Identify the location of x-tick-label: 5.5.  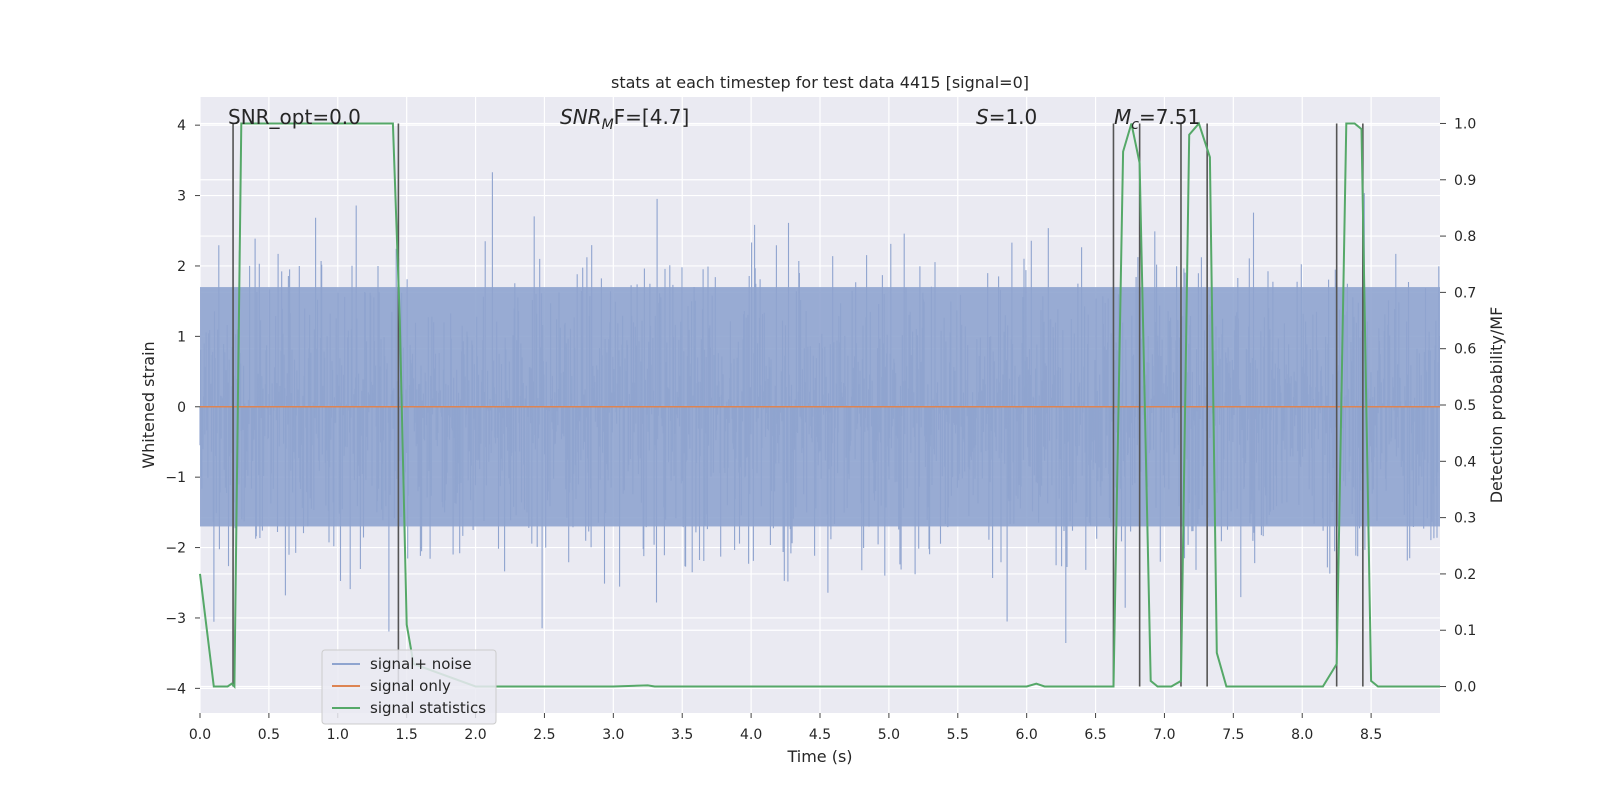
(958, 735).